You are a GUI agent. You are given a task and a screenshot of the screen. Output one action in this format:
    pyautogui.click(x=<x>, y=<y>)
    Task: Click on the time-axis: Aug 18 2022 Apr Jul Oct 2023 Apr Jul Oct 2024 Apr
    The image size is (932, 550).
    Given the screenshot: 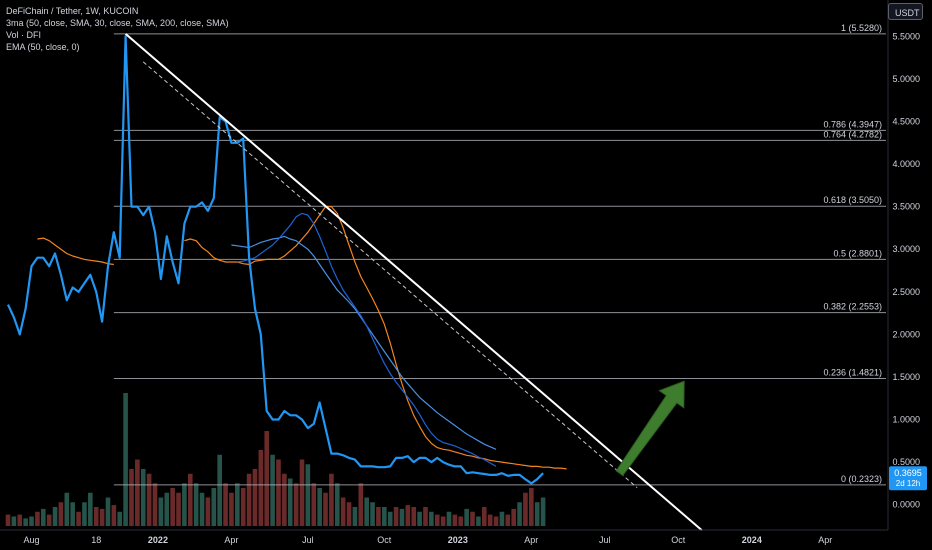 What is the action you would take?
    pyautogui.click(x=428, y=540)
    